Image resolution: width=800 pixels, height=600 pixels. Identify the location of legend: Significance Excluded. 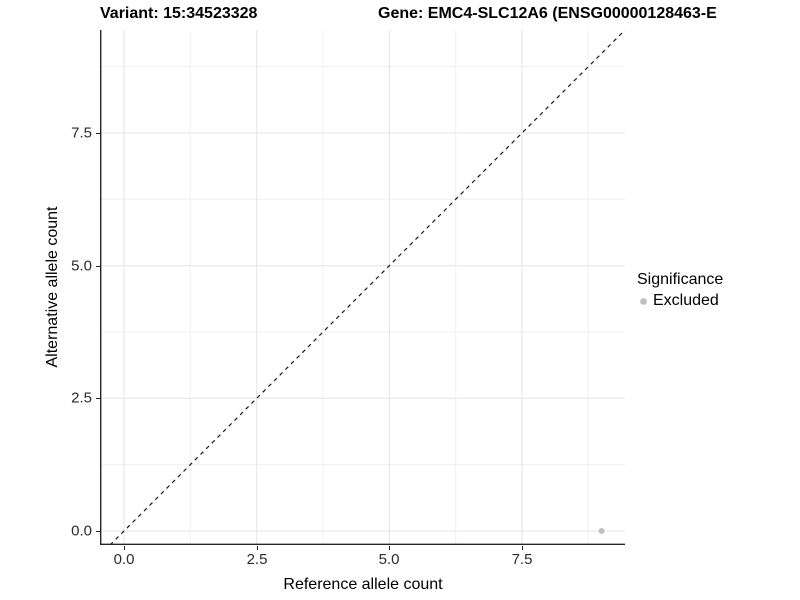
(680, 290).